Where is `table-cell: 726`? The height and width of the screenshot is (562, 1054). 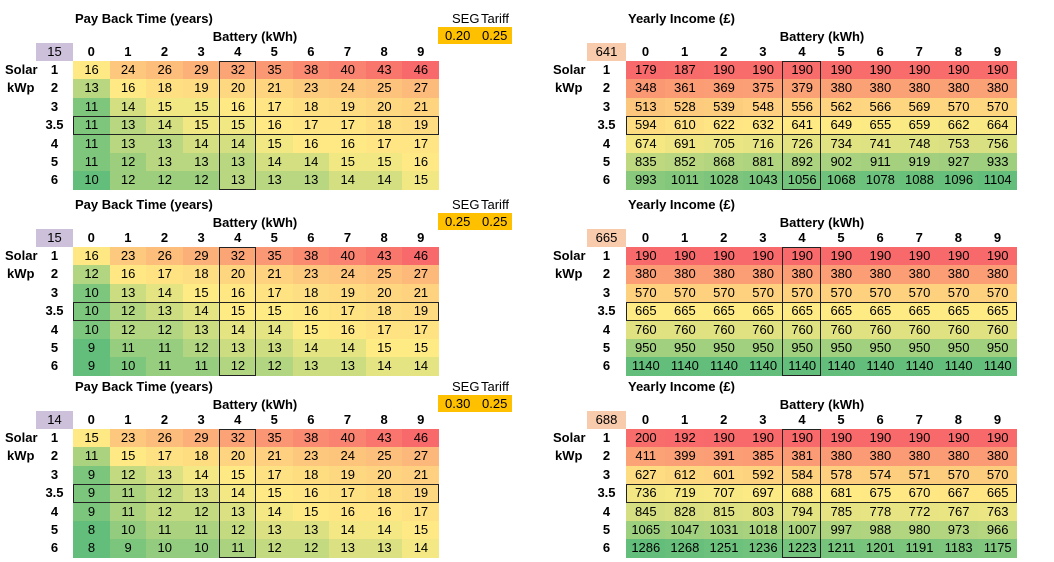 table-cell: 726 is located at coordinates (802, 144).